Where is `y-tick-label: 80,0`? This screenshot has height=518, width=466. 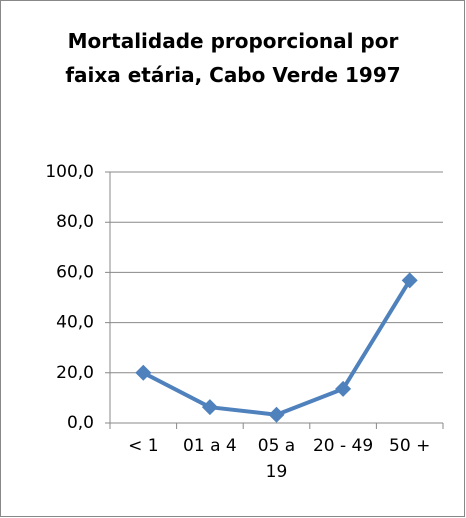
y-tick-label: 80,0 is located at coordinates (75, 222).